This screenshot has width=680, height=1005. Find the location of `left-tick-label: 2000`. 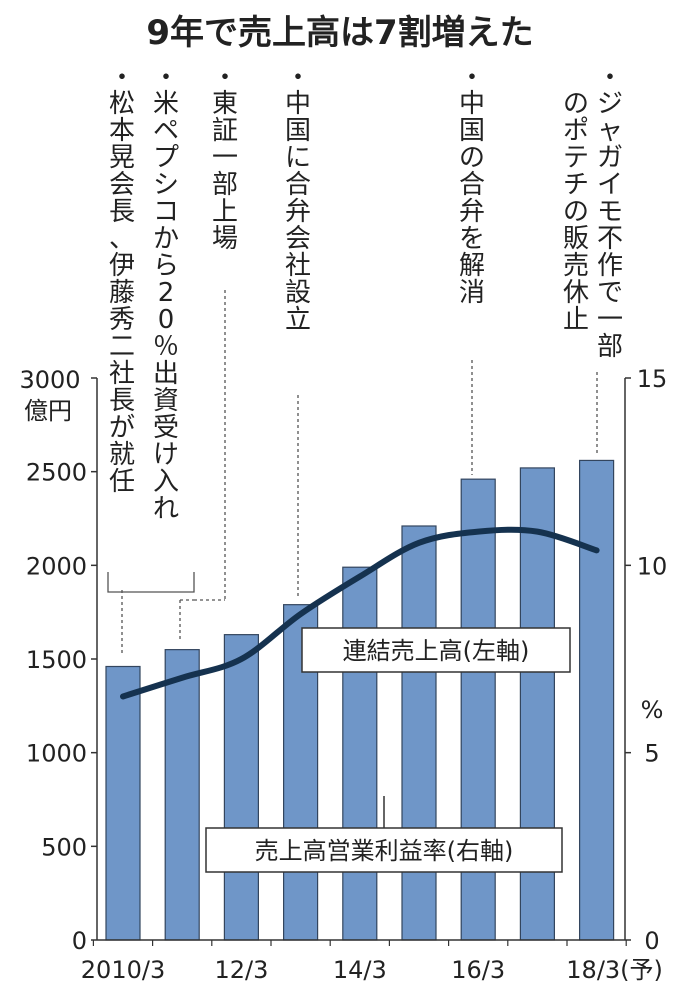

left-tick-label: 2000 is located at coordinates (56, 566).